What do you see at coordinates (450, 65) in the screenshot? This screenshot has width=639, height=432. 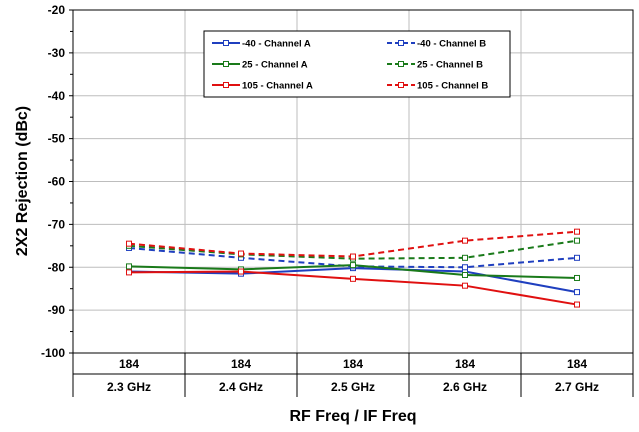 I see `legend-label: 25 - Channel B` at bounding box center [450, 65].